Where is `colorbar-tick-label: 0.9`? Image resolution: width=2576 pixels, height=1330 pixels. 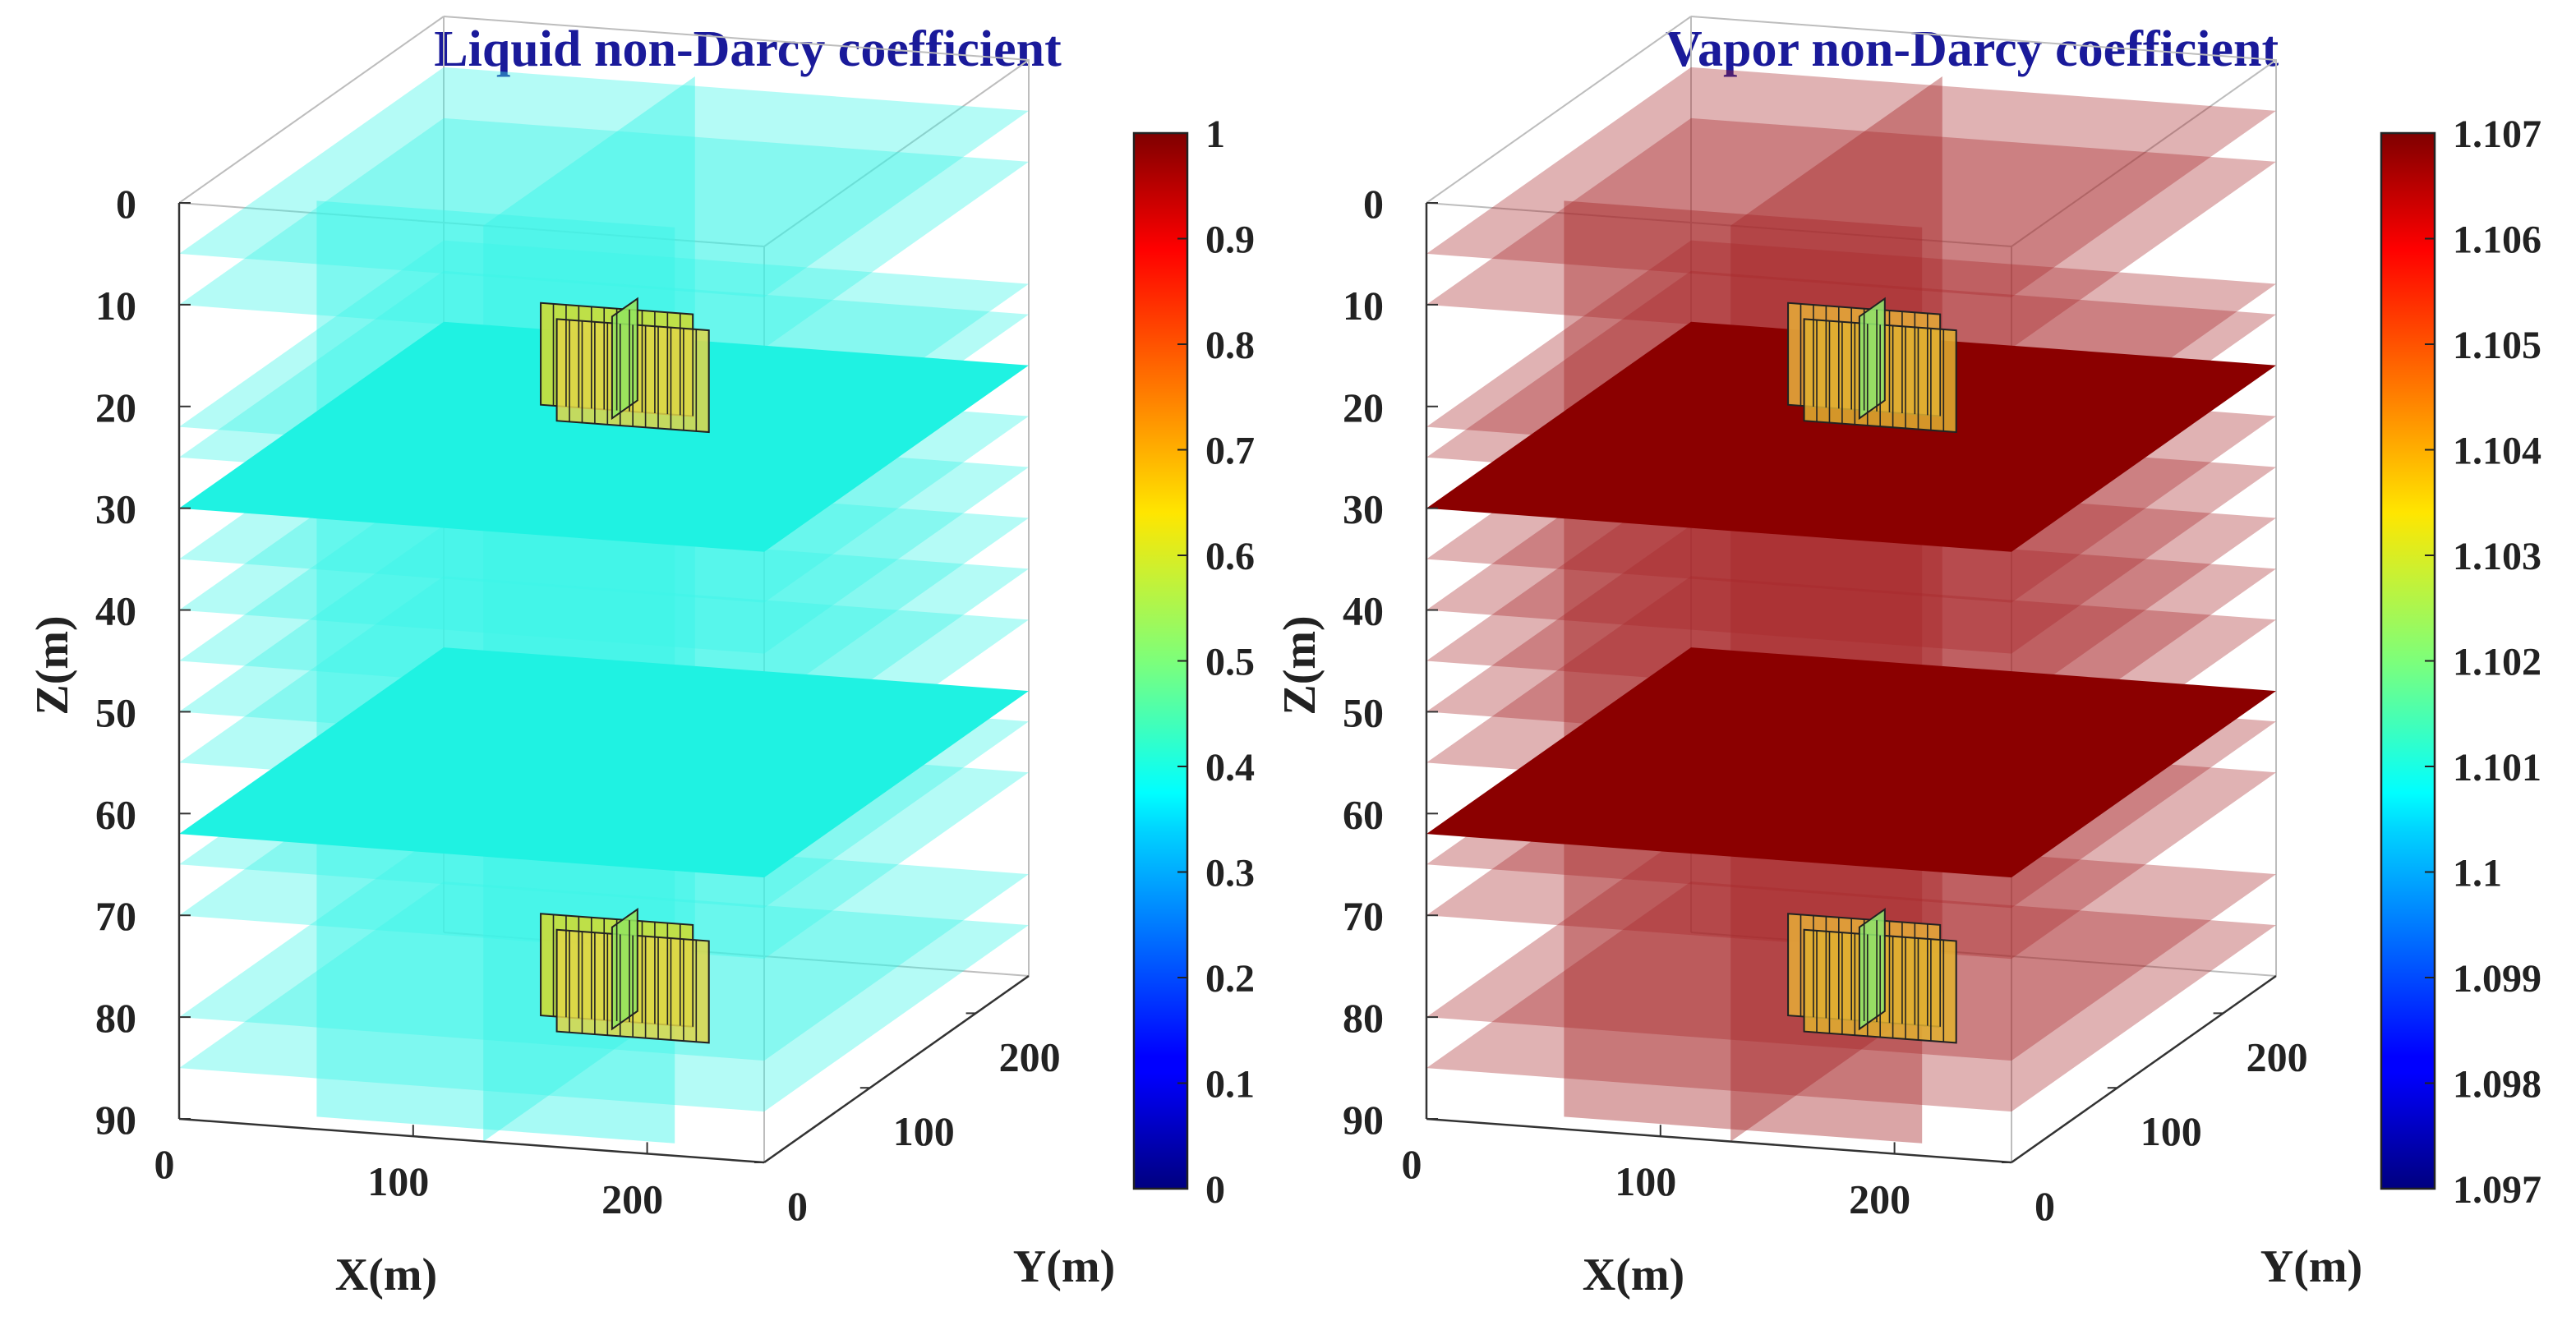
colorbar-tick-label: 0.9 is located at coordinates (1230, 241).